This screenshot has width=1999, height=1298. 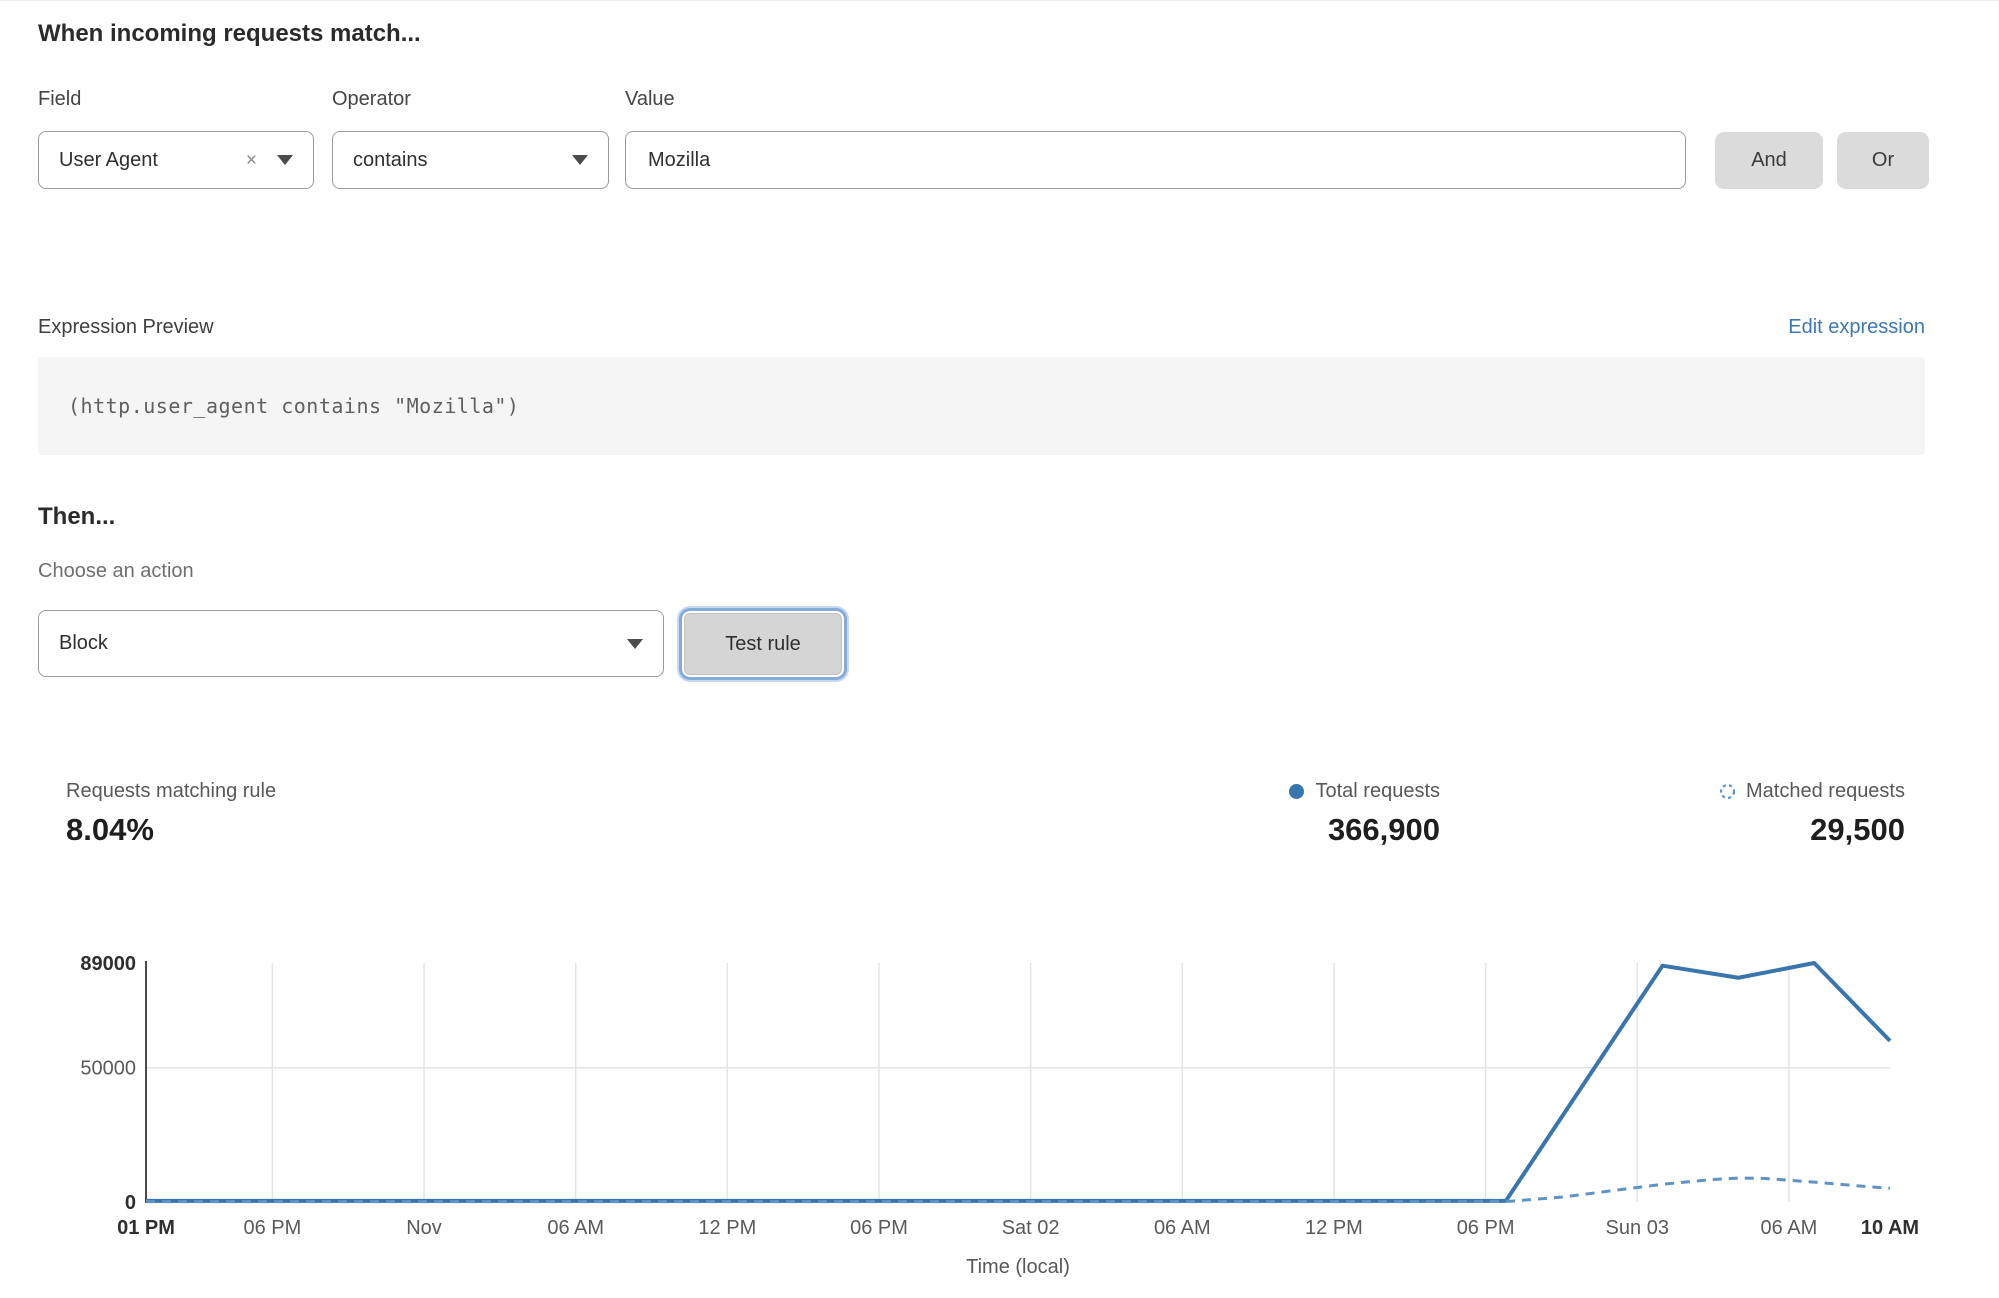 What do you see at coordinates (1155, 160) in the screenshot?
I see `value-input: Mozilla` at bounding box center [1155, 160].